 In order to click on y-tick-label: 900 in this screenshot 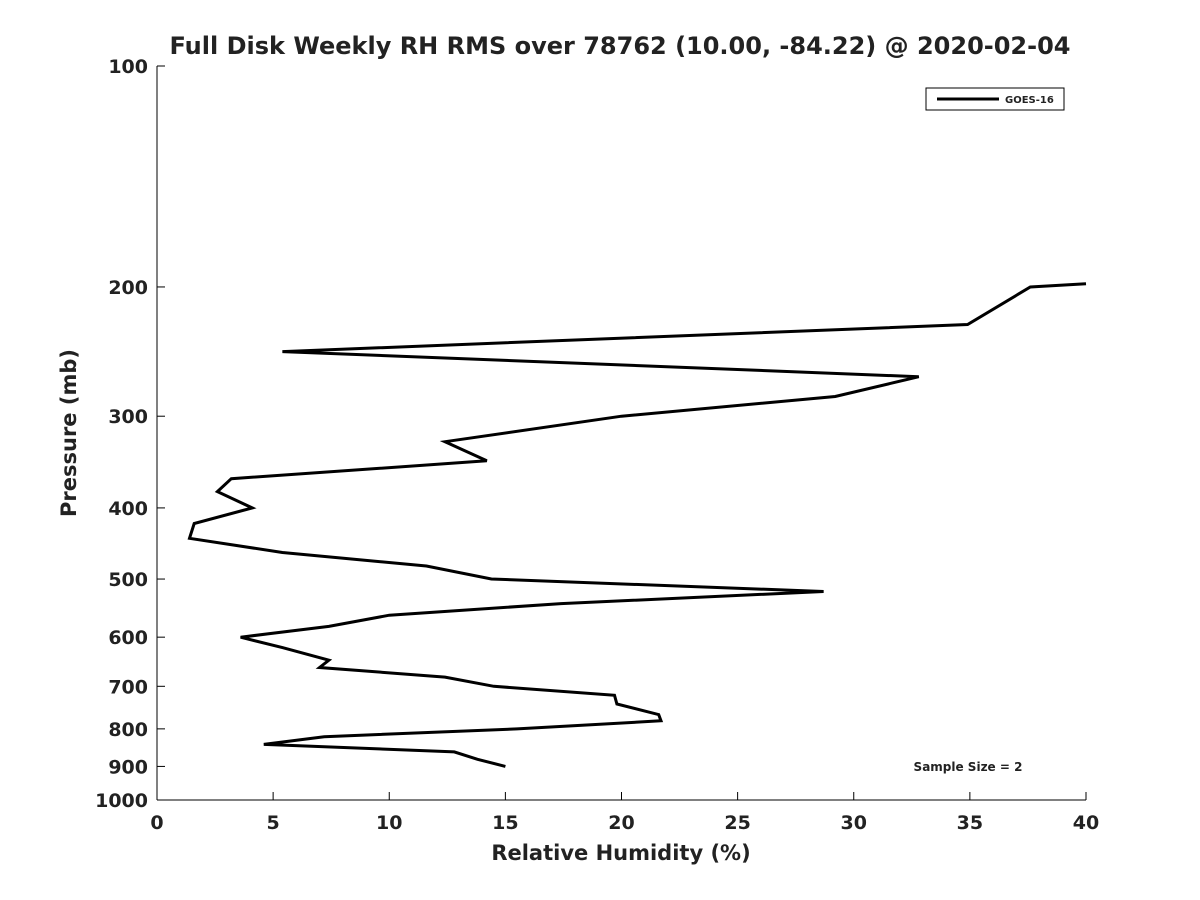, I will do `click(128, 767)`.